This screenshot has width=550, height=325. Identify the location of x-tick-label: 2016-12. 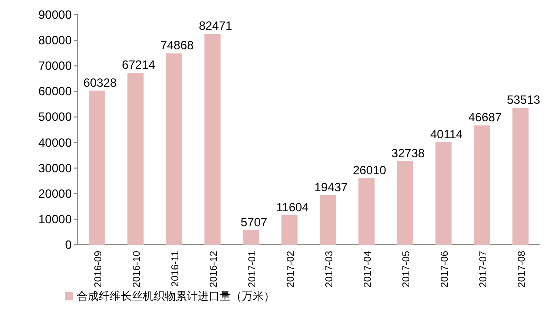
(214, 269).